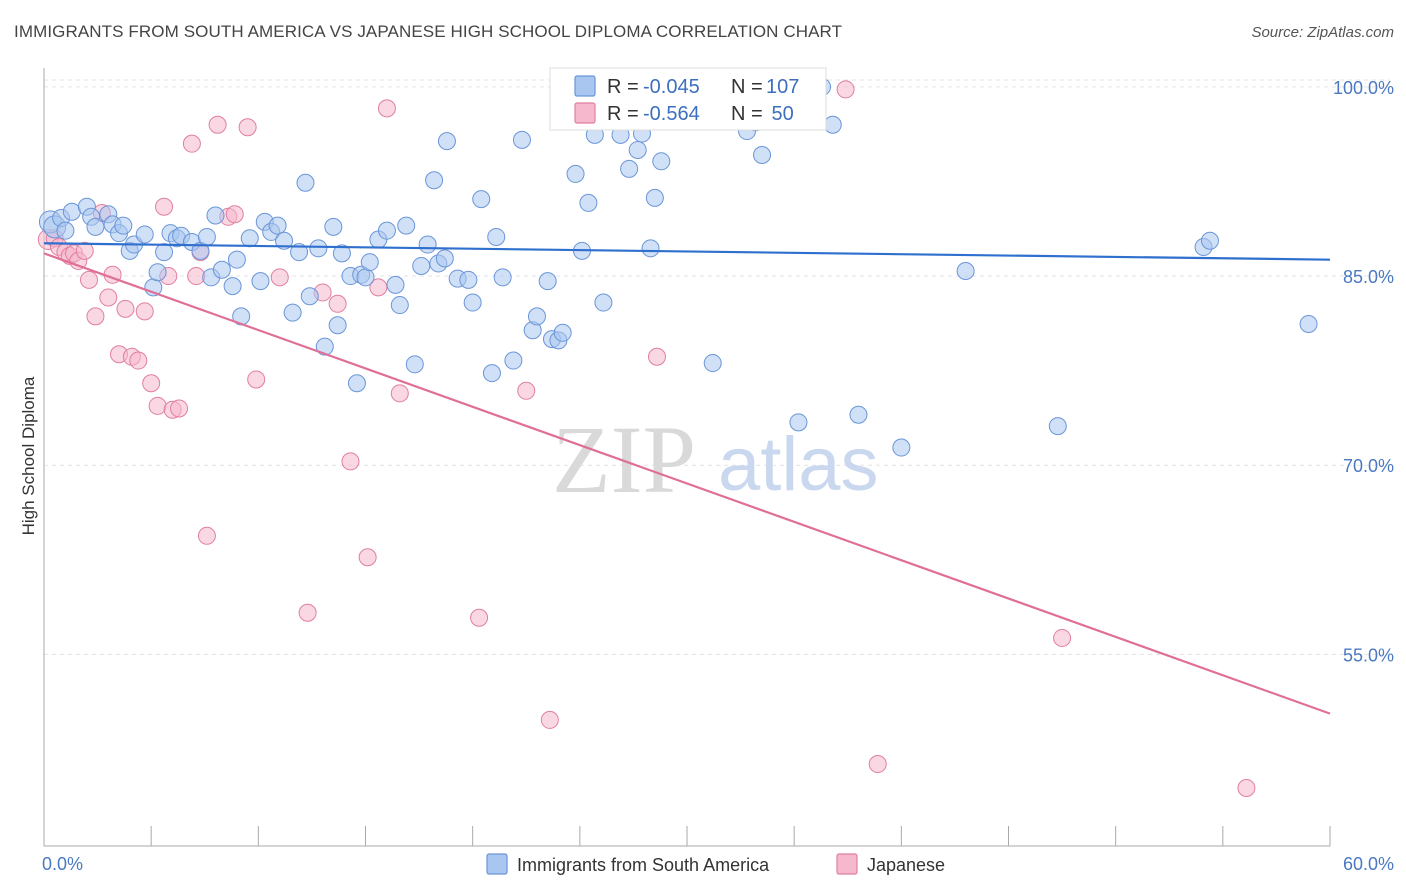  What do you see at coordinates (28, 455) in the screenshot?
I see `y-axis-title: High School Diploma` at bounding box center [28, 455].